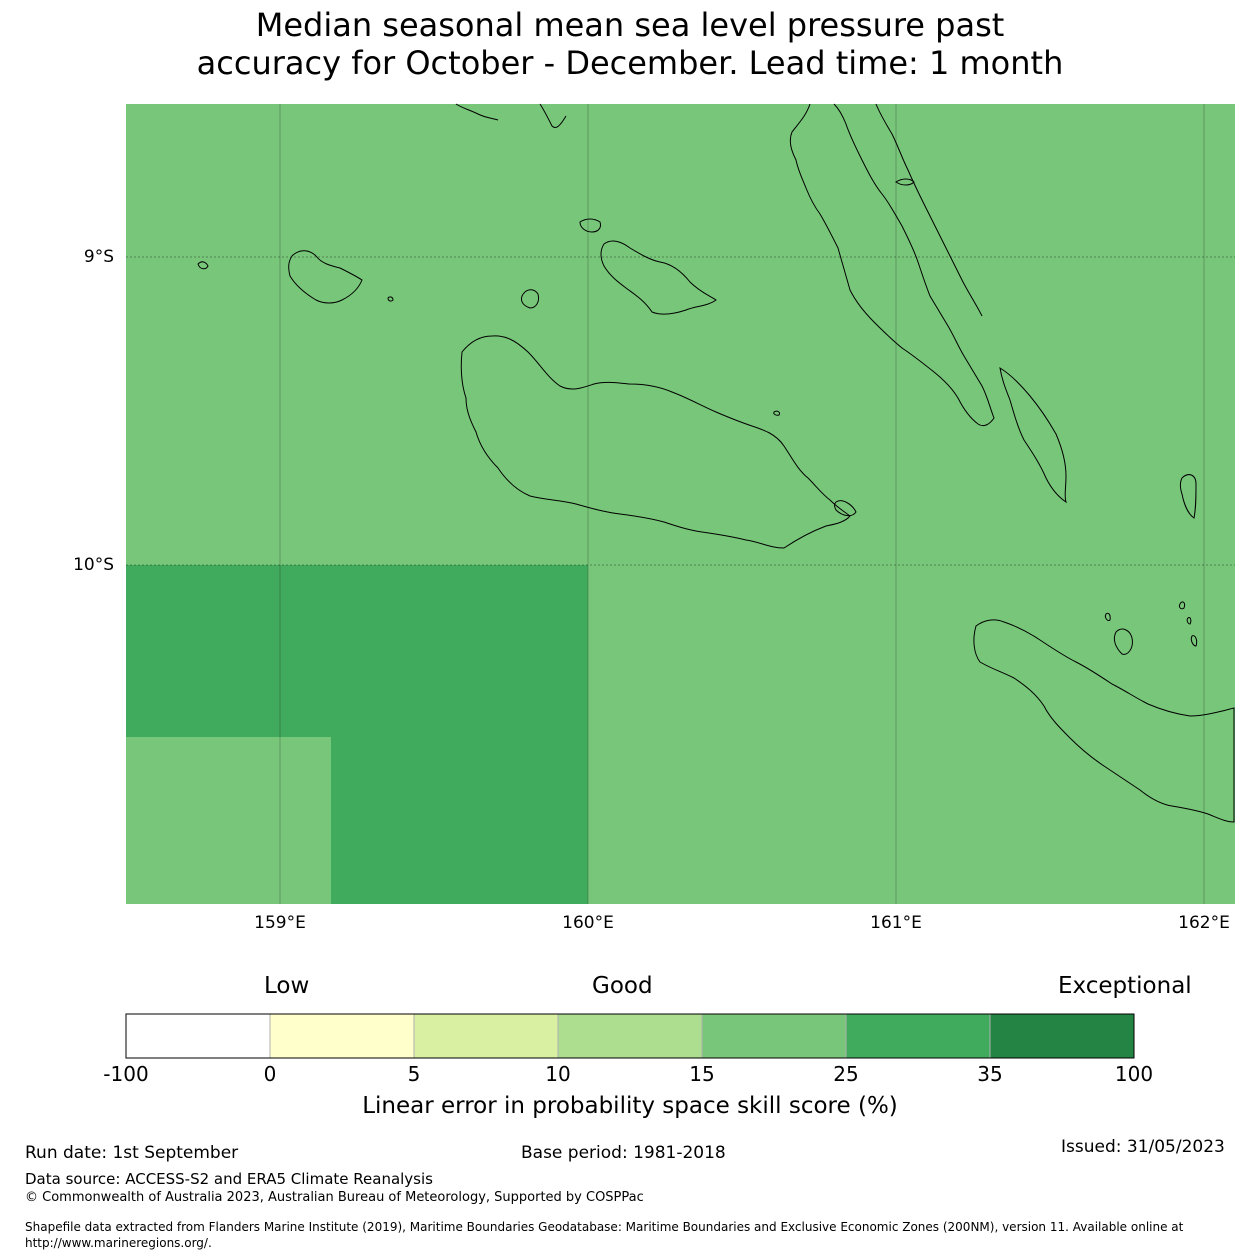 The image size is (1260, 1260). I want to click on coastline-florida-north, so click(590, 225).